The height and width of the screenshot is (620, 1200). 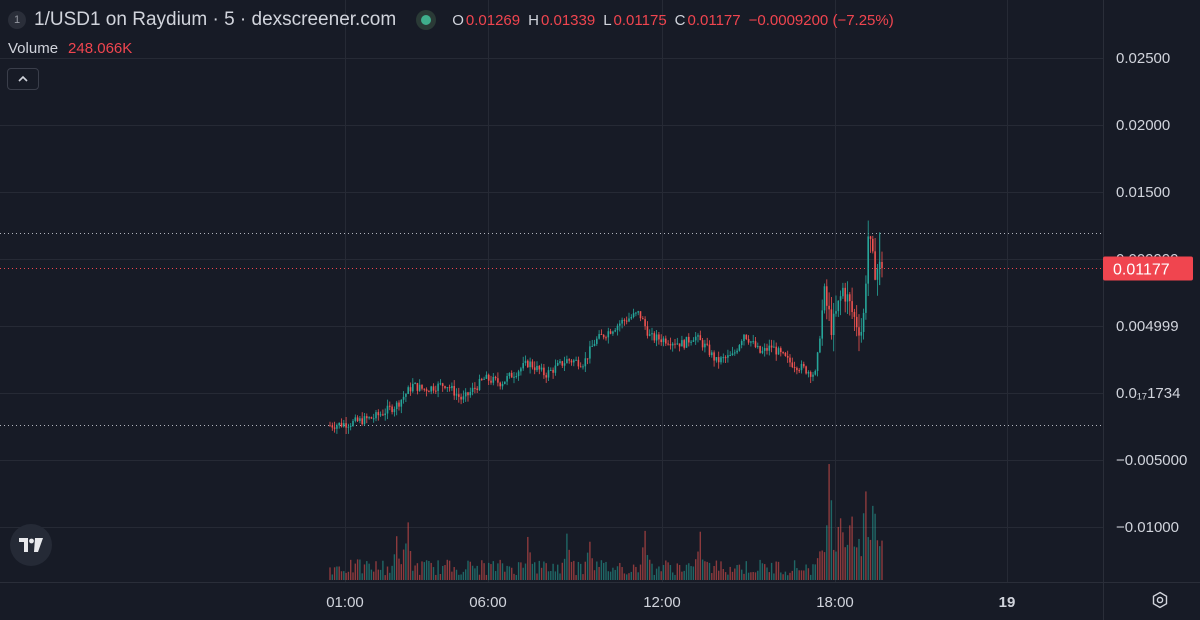 I want to click on tradingview-logo, so click(x=31, y=545).